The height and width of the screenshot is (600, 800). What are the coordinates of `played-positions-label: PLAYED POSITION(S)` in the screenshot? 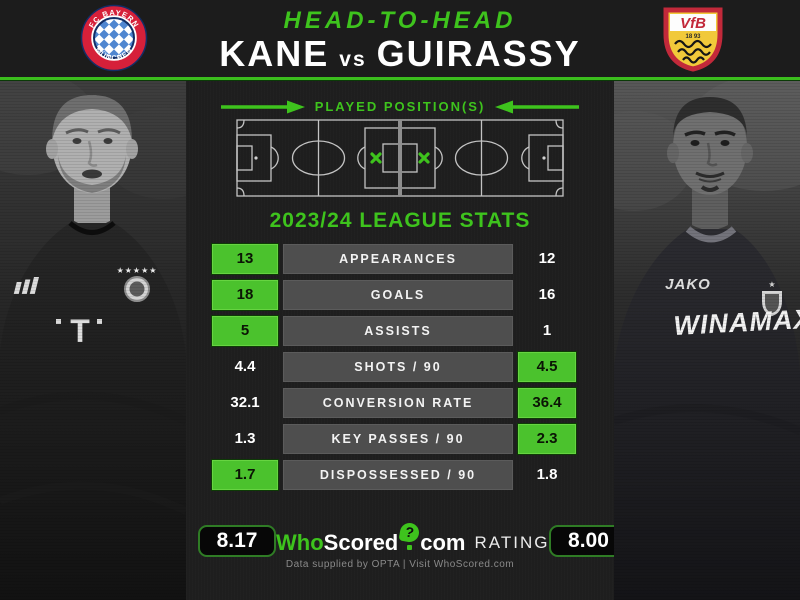 It's located at (400, 106).